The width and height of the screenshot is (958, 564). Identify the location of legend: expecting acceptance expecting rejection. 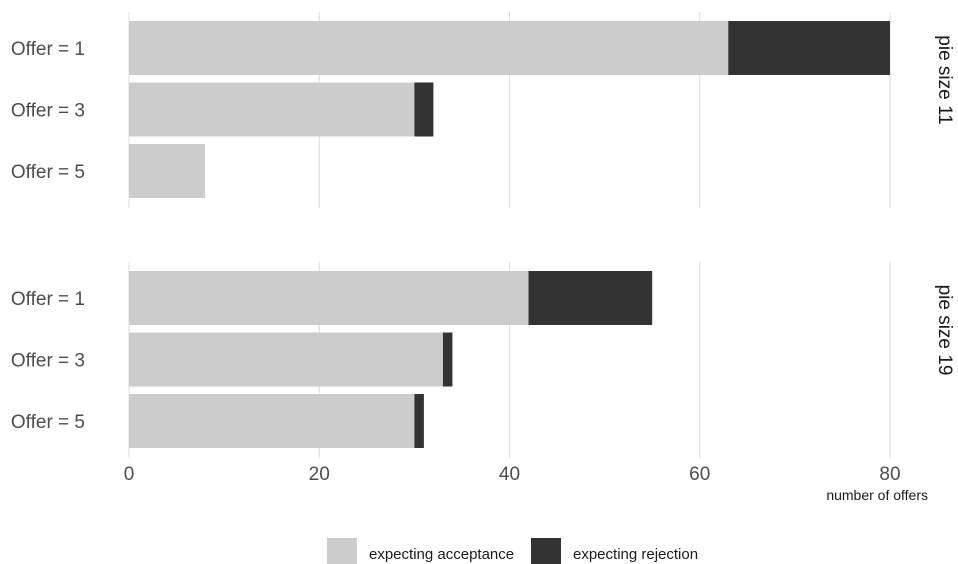
(512, 551).